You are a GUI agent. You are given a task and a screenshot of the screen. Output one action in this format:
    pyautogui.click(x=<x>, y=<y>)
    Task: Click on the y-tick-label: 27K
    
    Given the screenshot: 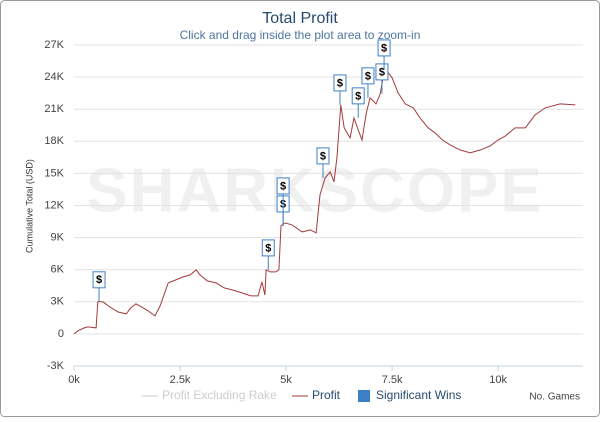 What is the action you would take?
    pyautogui.click(x=54, y=45)
    